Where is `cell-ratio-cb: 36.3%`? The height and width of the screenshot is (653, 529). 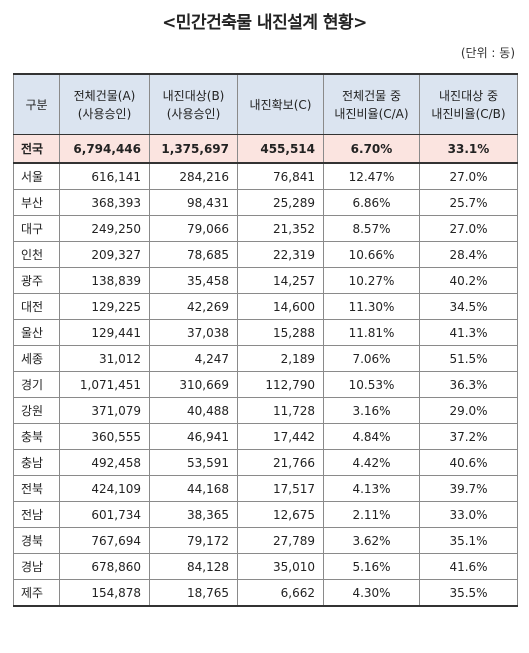 cell-ratio-cb: 36.3% is located at coordinates (468, 384).